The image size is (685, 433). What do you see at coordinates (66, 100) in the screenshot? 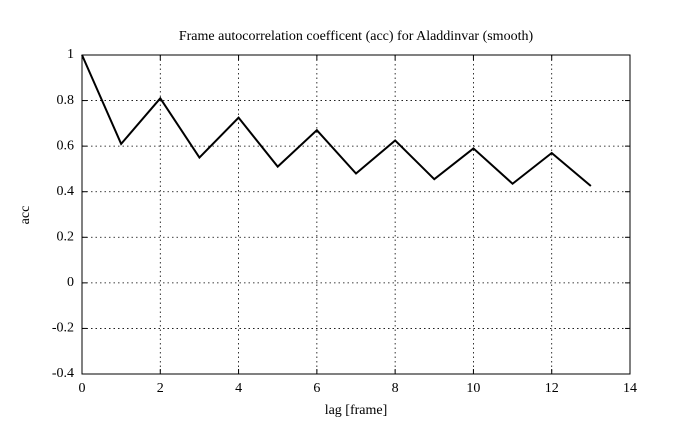
I see `y-tick-label: 0.8` at bounding box center [66, 100].